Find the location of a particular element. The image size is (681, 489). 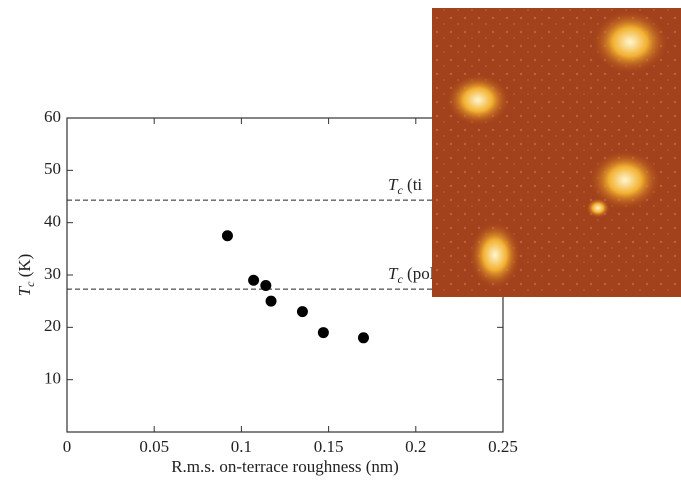

reference-label: Tc (ti is located at coordinates (405, 186).